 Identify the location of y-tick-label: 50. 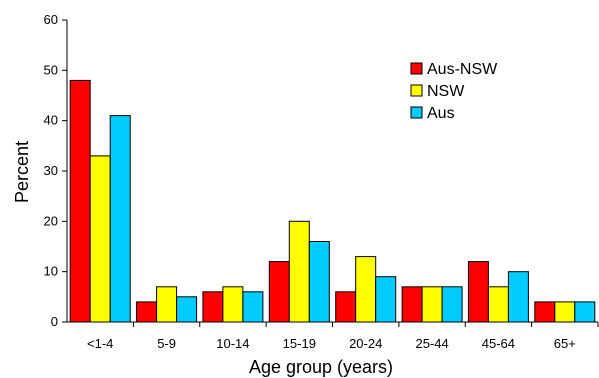
(51, 69).